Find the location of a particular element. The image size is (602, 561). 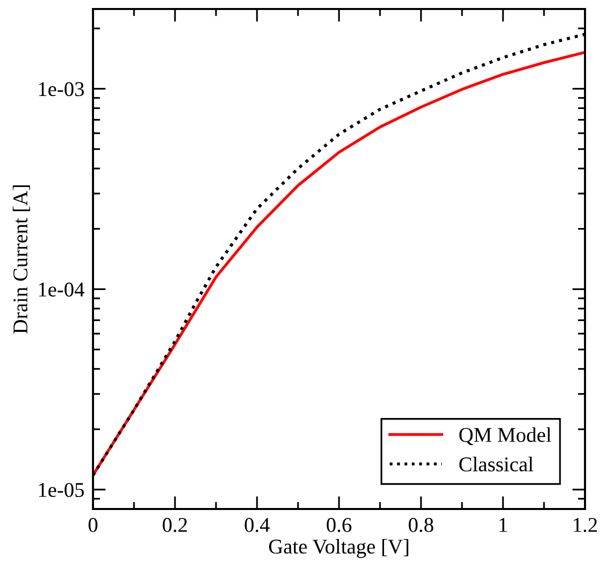

legend-label: QM Model is located at coordinates (505, 436).